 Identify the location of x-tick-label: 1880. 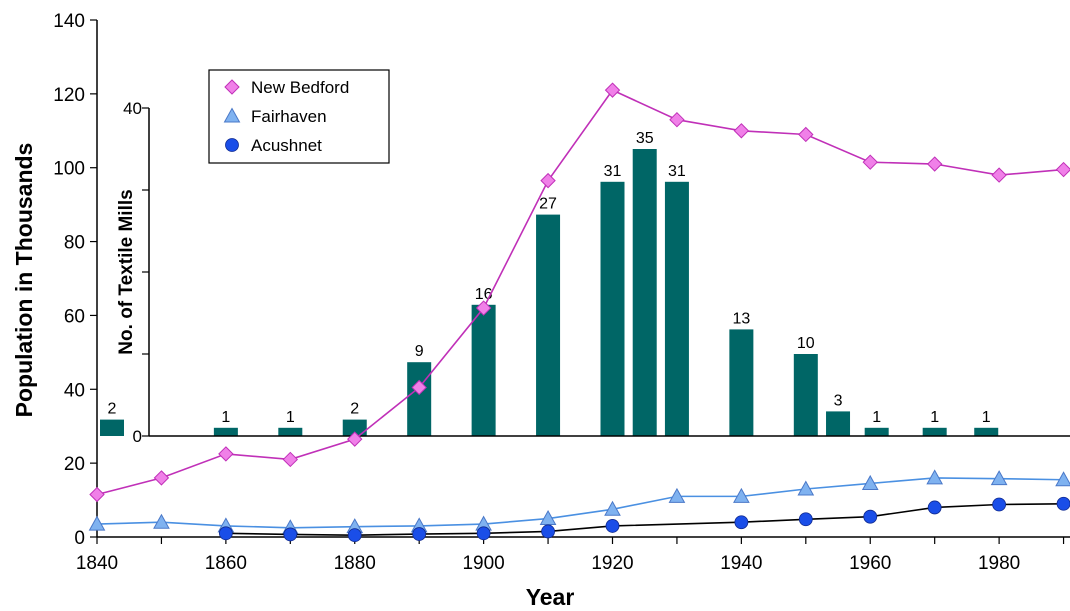
(355, 563).